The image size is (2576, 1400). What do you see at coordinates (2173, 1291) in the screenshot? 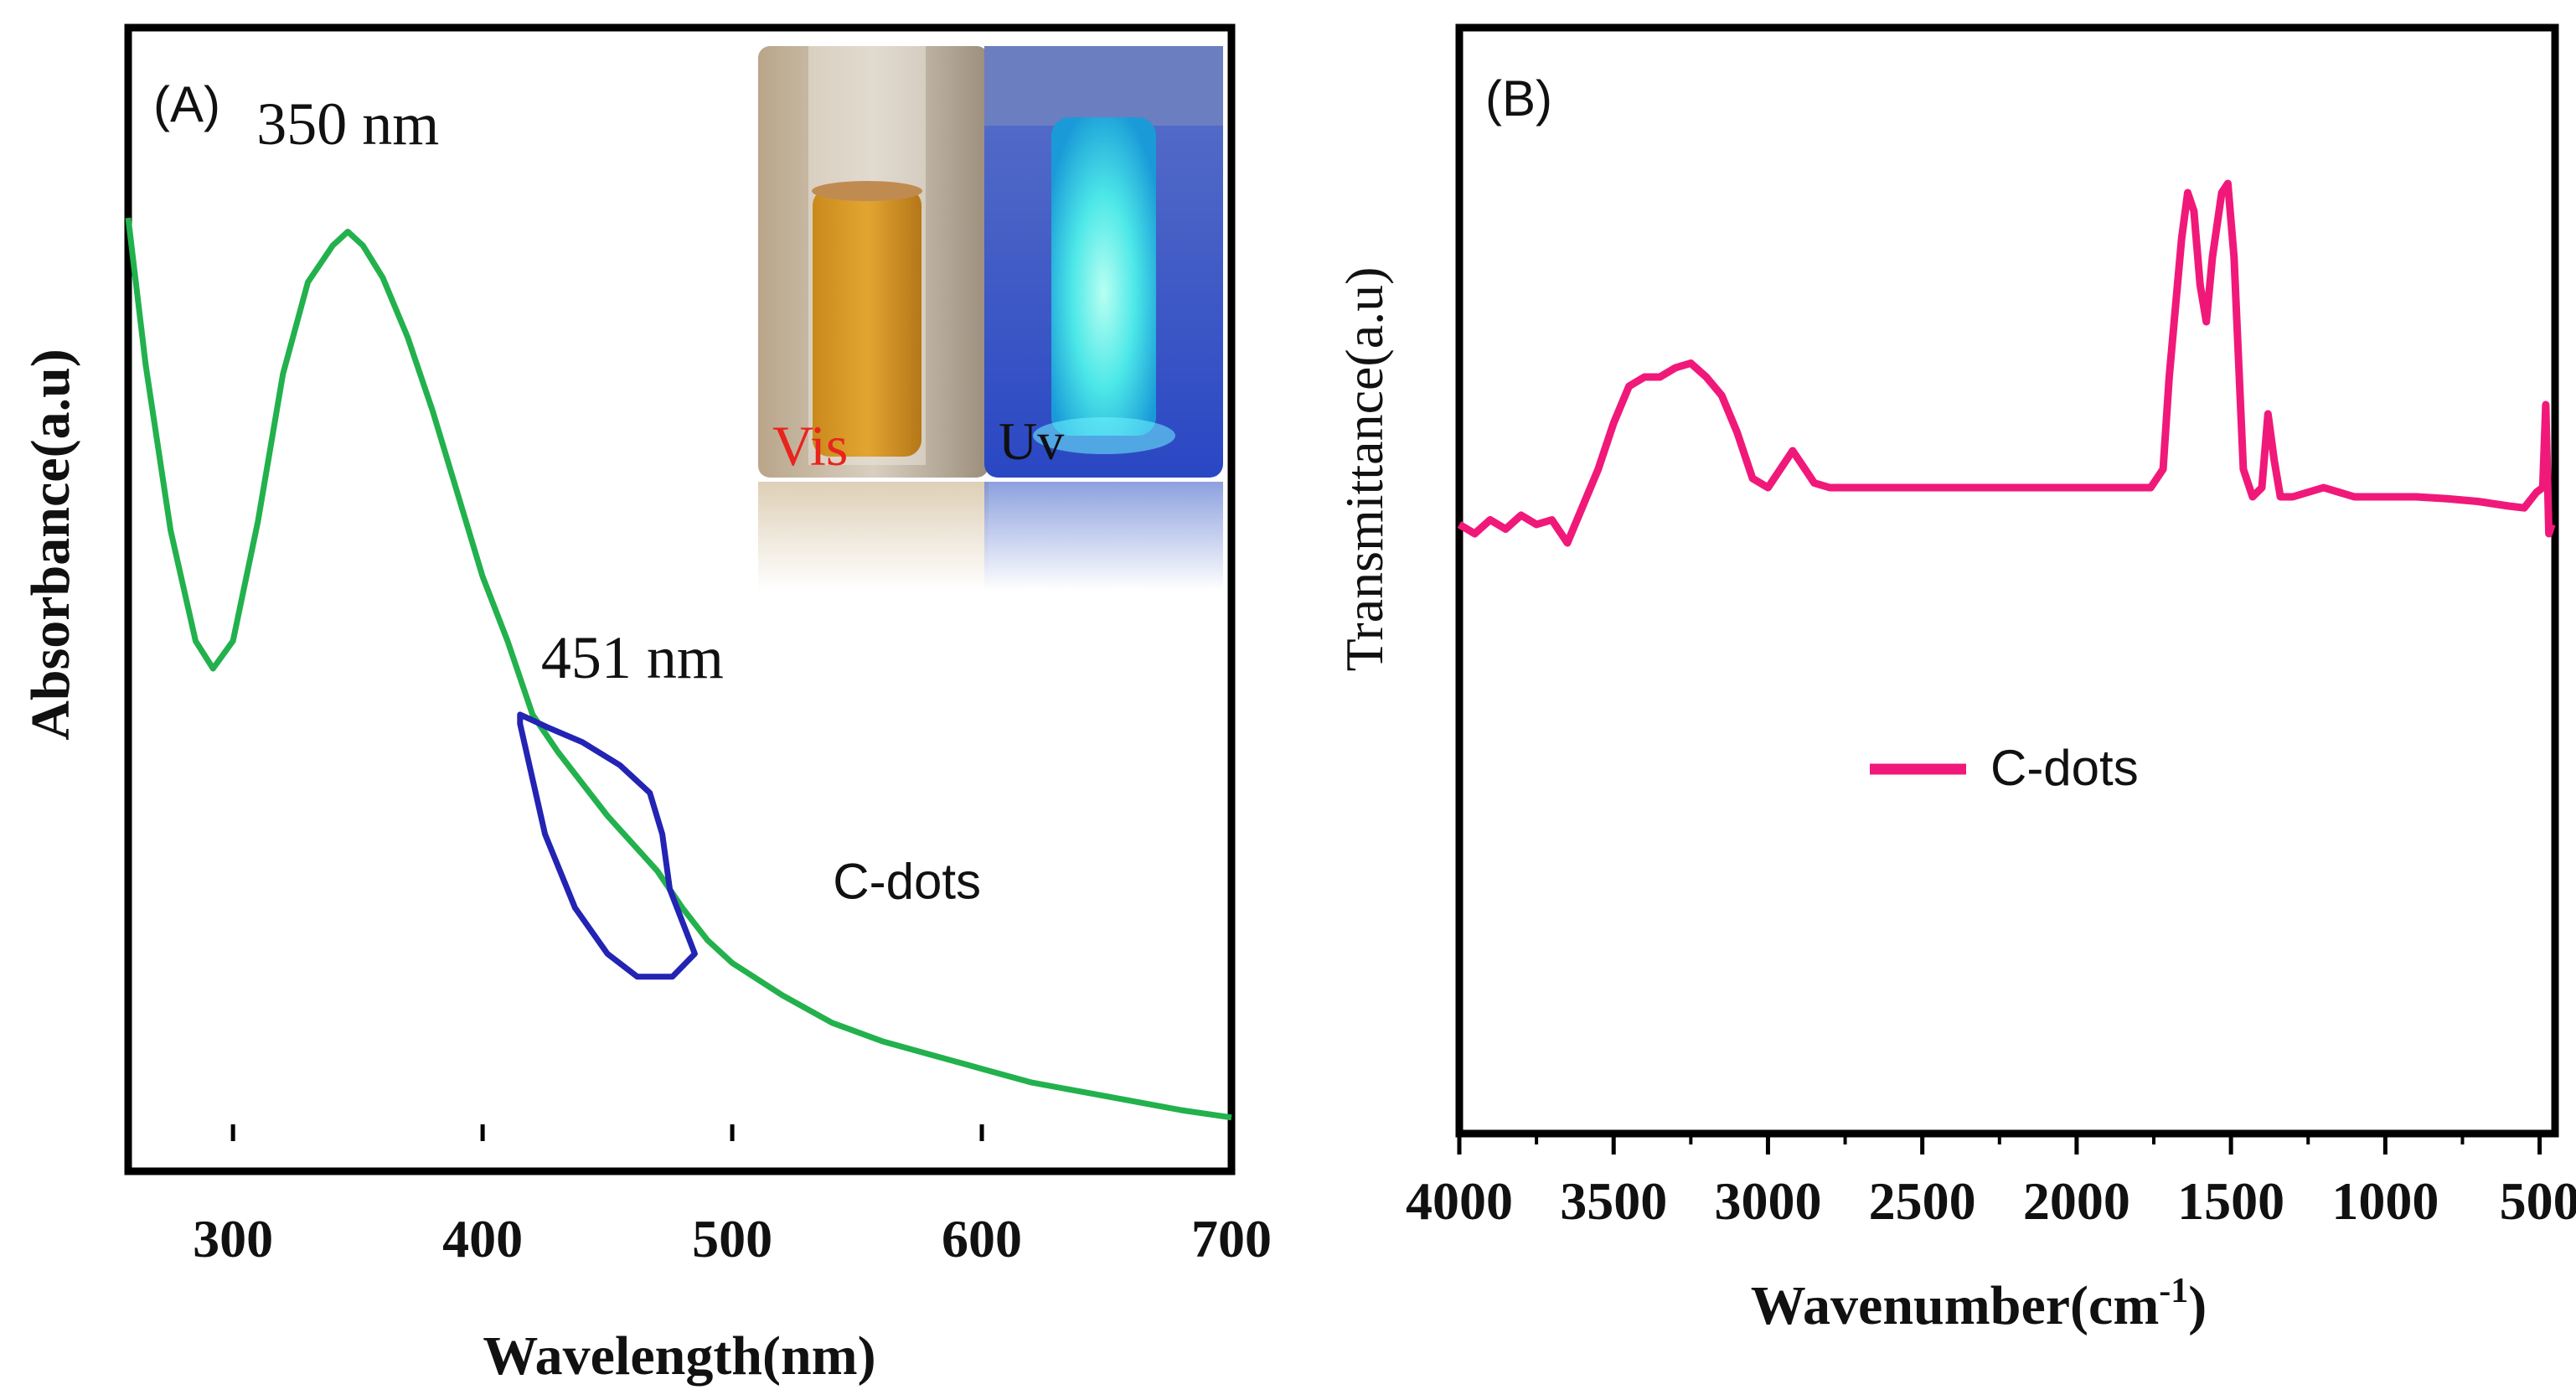
I see `panel-b-x-label-superscript: -1` at bounding box center [2173, 1291].